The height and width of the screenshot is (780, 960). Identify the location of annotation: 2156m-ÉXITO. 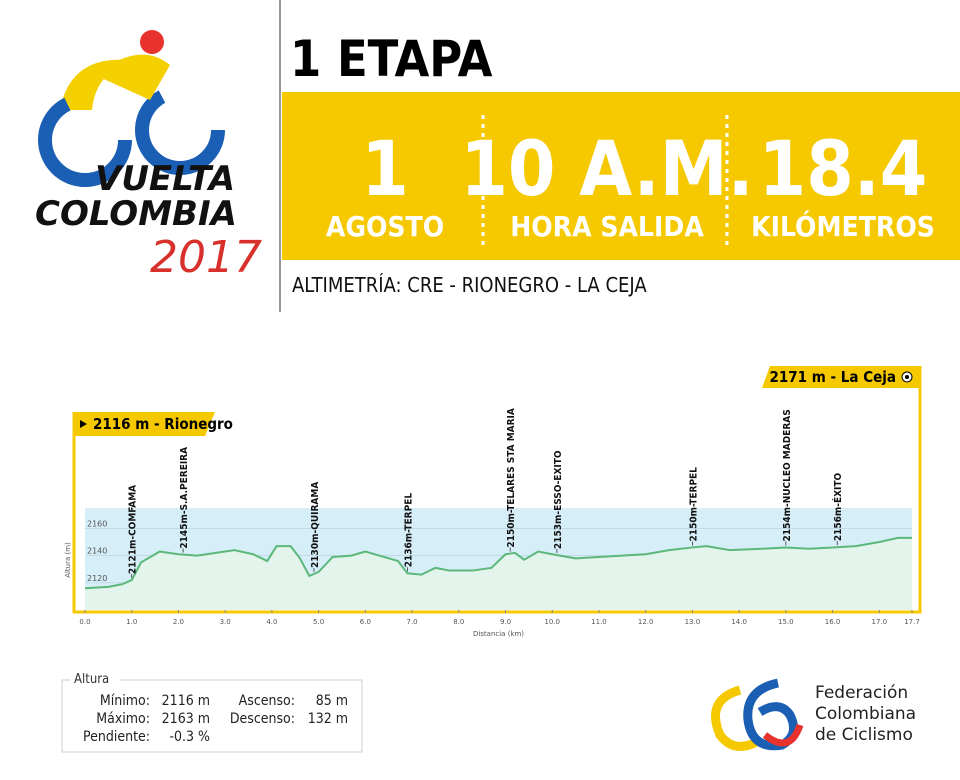
(837, 506).